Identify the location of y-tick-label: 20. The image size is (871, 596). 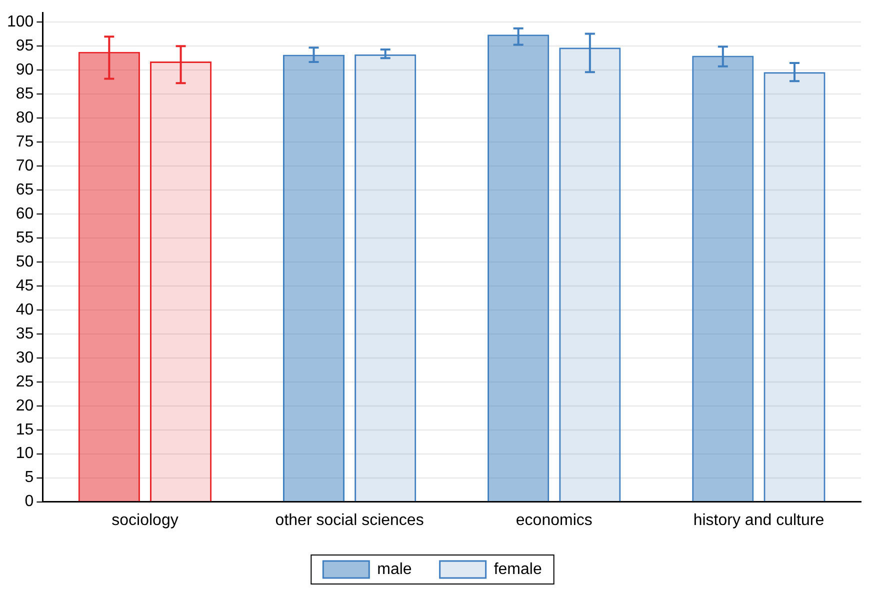
(25, 405).